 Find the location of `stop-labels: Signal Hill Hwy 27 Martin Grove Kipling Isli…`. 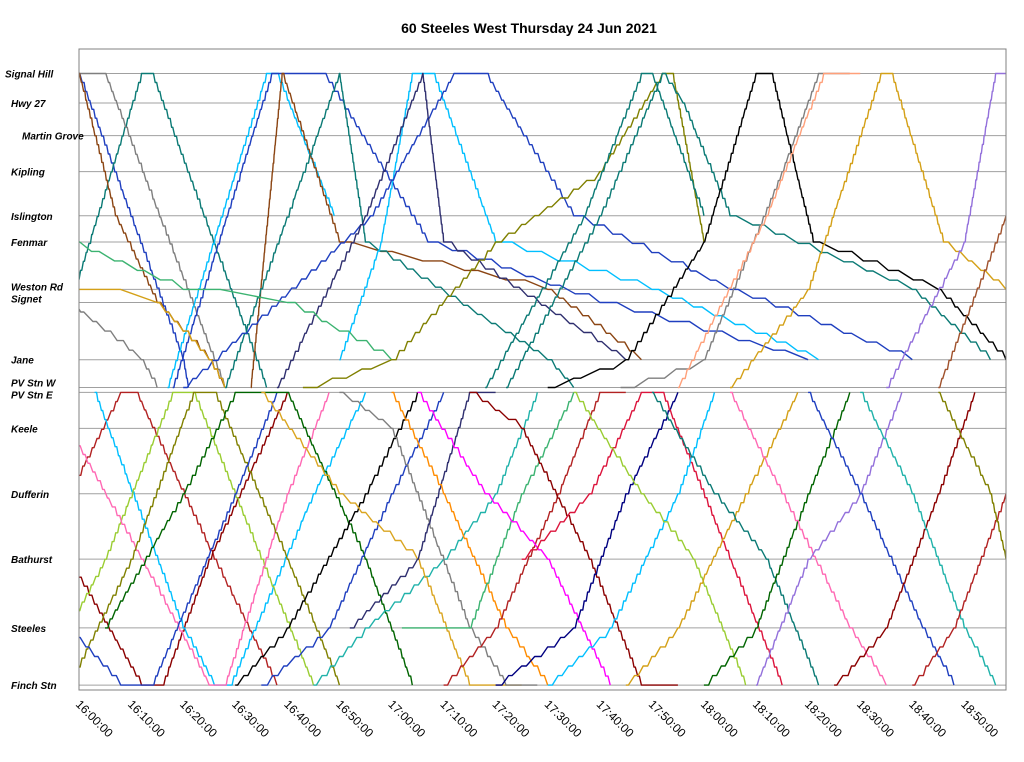

stop-labels: Signal Hill Hwy 27 Martin Grove Kipling Isli… is located at coordinates (44, 381).